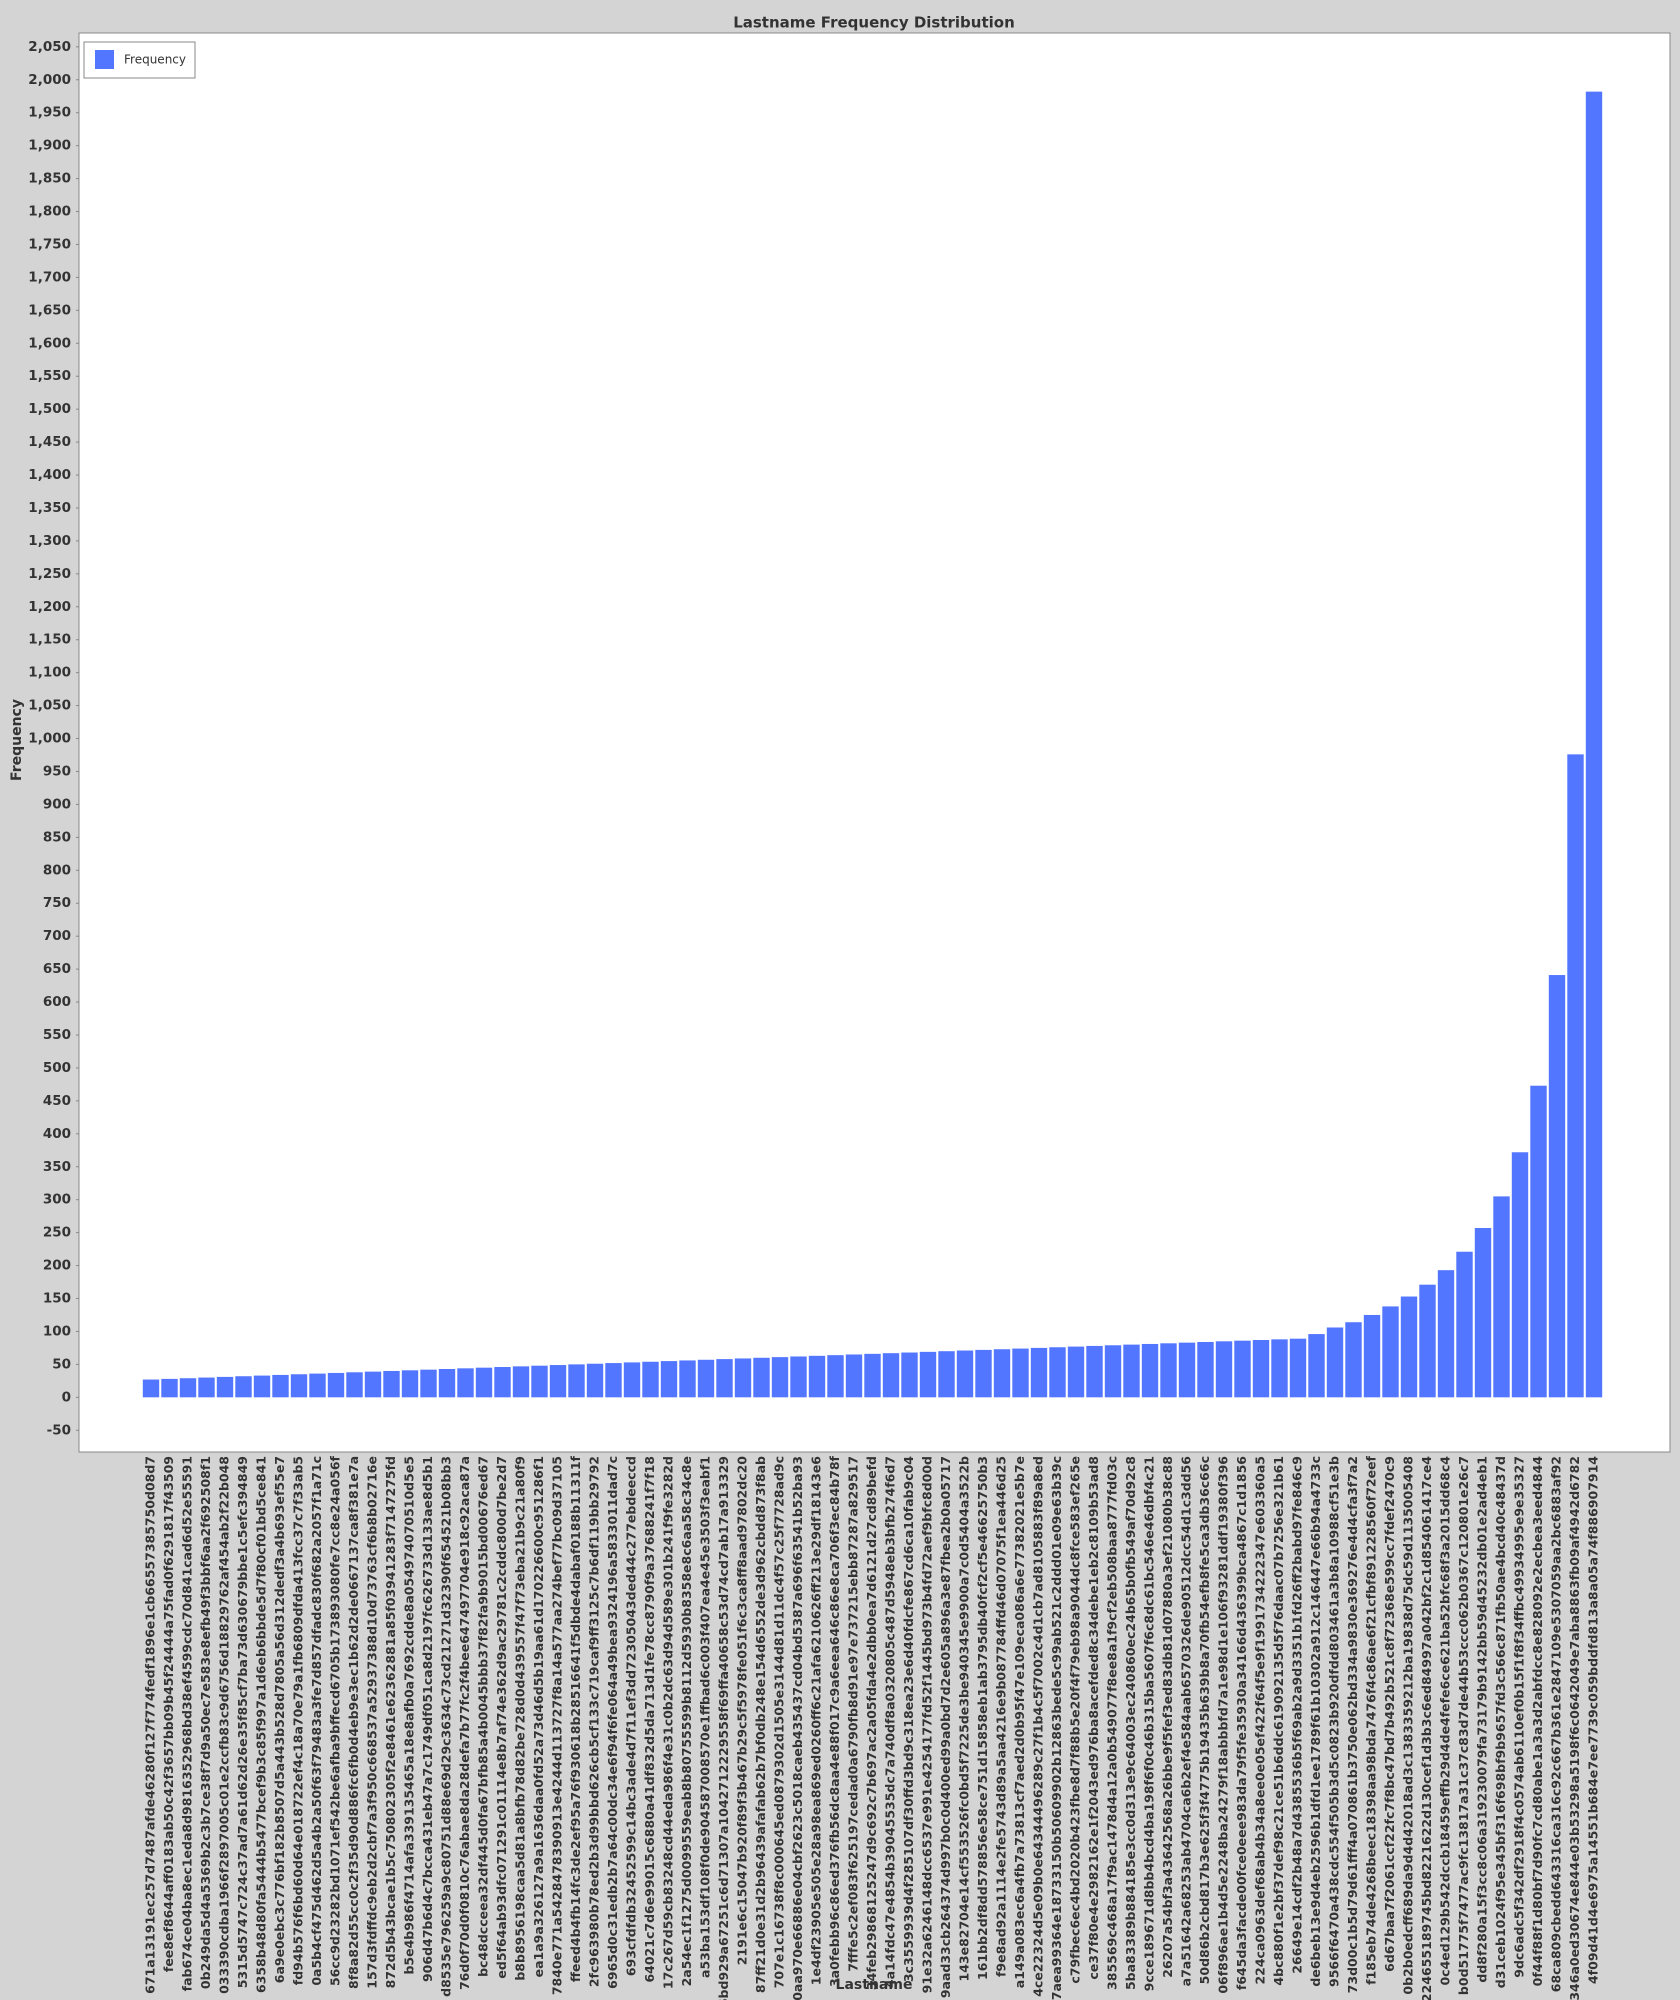 This screenshot has width=1680, height=2000. I want to click on y-tick-label: 1,400, so click(49, 475).